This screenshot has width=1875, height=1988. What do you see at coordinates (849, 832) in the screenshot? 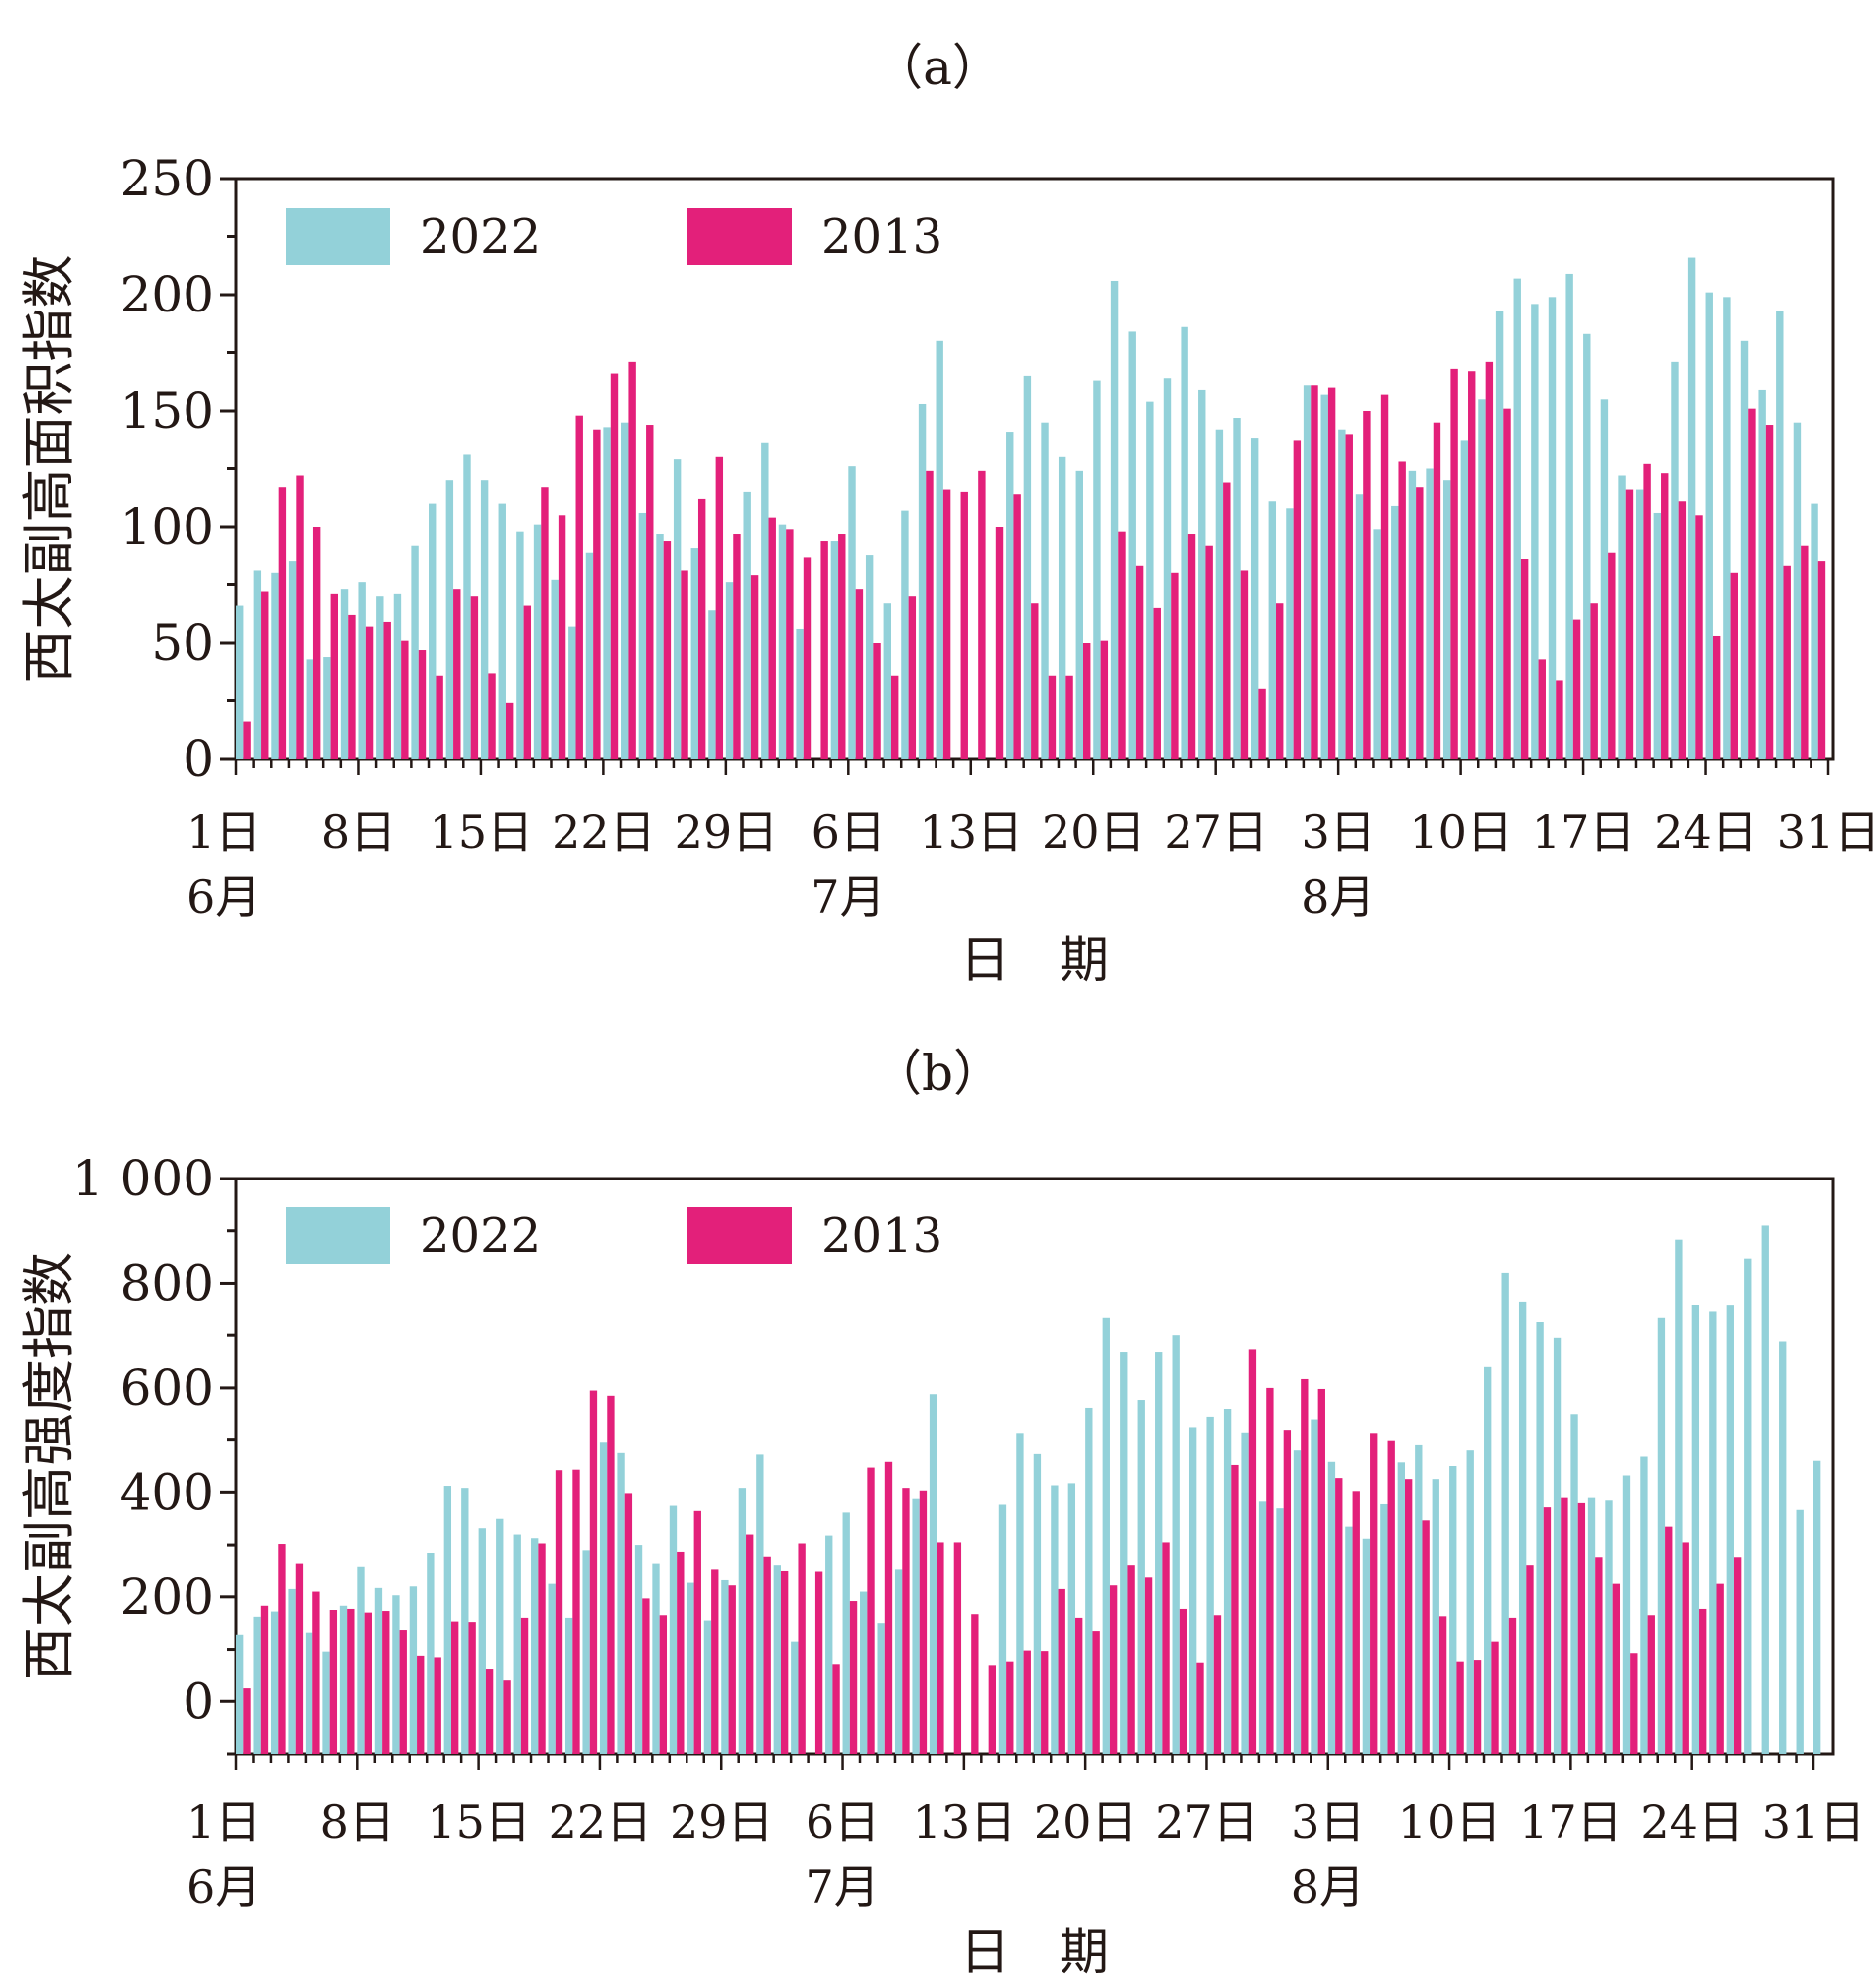
I see `panel-a-xtick-label: 6日` at bounding box center [849, 832].